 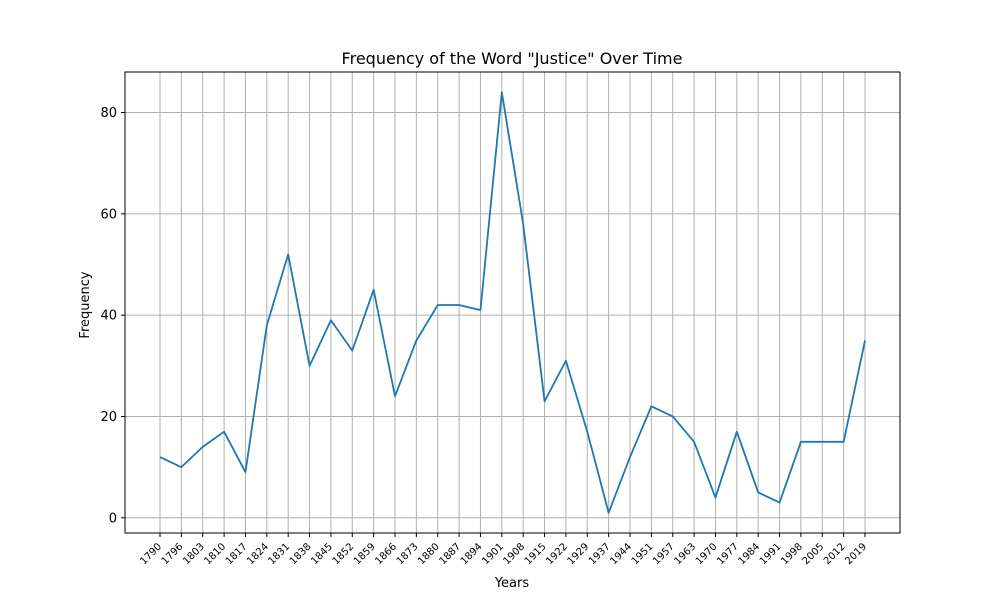 I want to click on y-tick-label: 80, so click(x=108, y=113).